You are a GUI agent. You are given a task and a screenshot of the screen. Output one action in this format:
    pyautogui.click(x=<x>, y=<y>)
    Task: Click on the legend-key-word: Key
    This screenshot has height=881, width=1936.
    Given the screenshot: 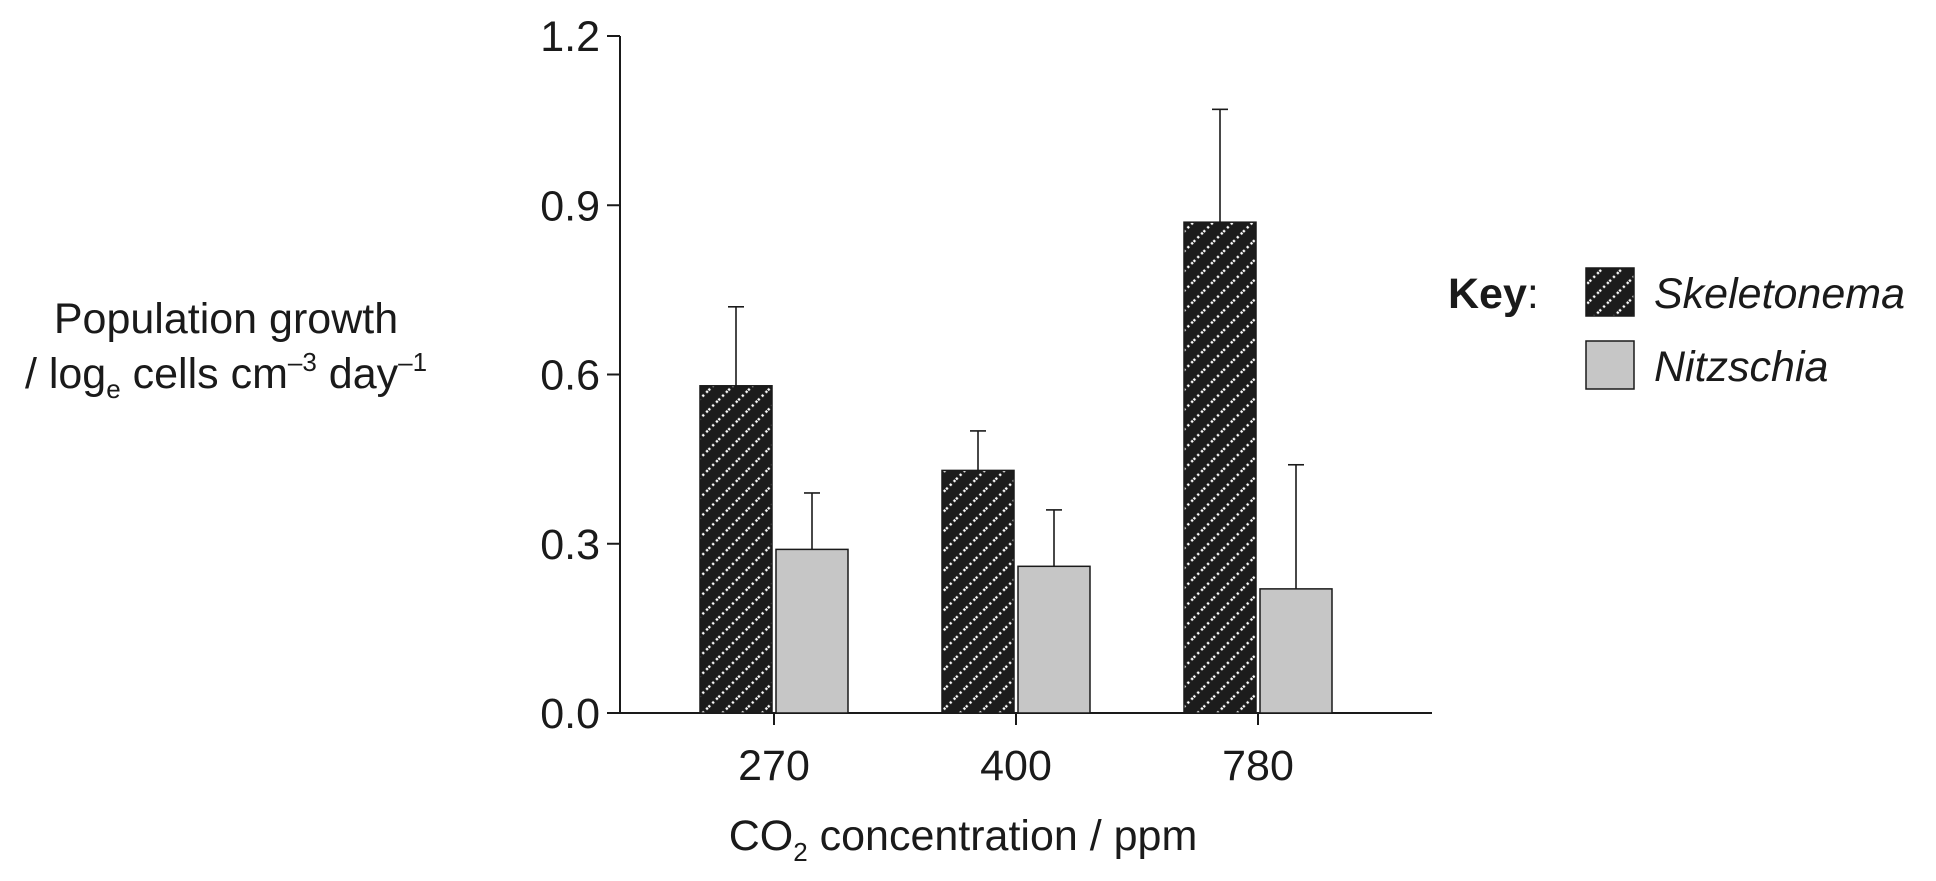 What is the action you would take?
    pyautogui.click(x=1487, y=294)
    